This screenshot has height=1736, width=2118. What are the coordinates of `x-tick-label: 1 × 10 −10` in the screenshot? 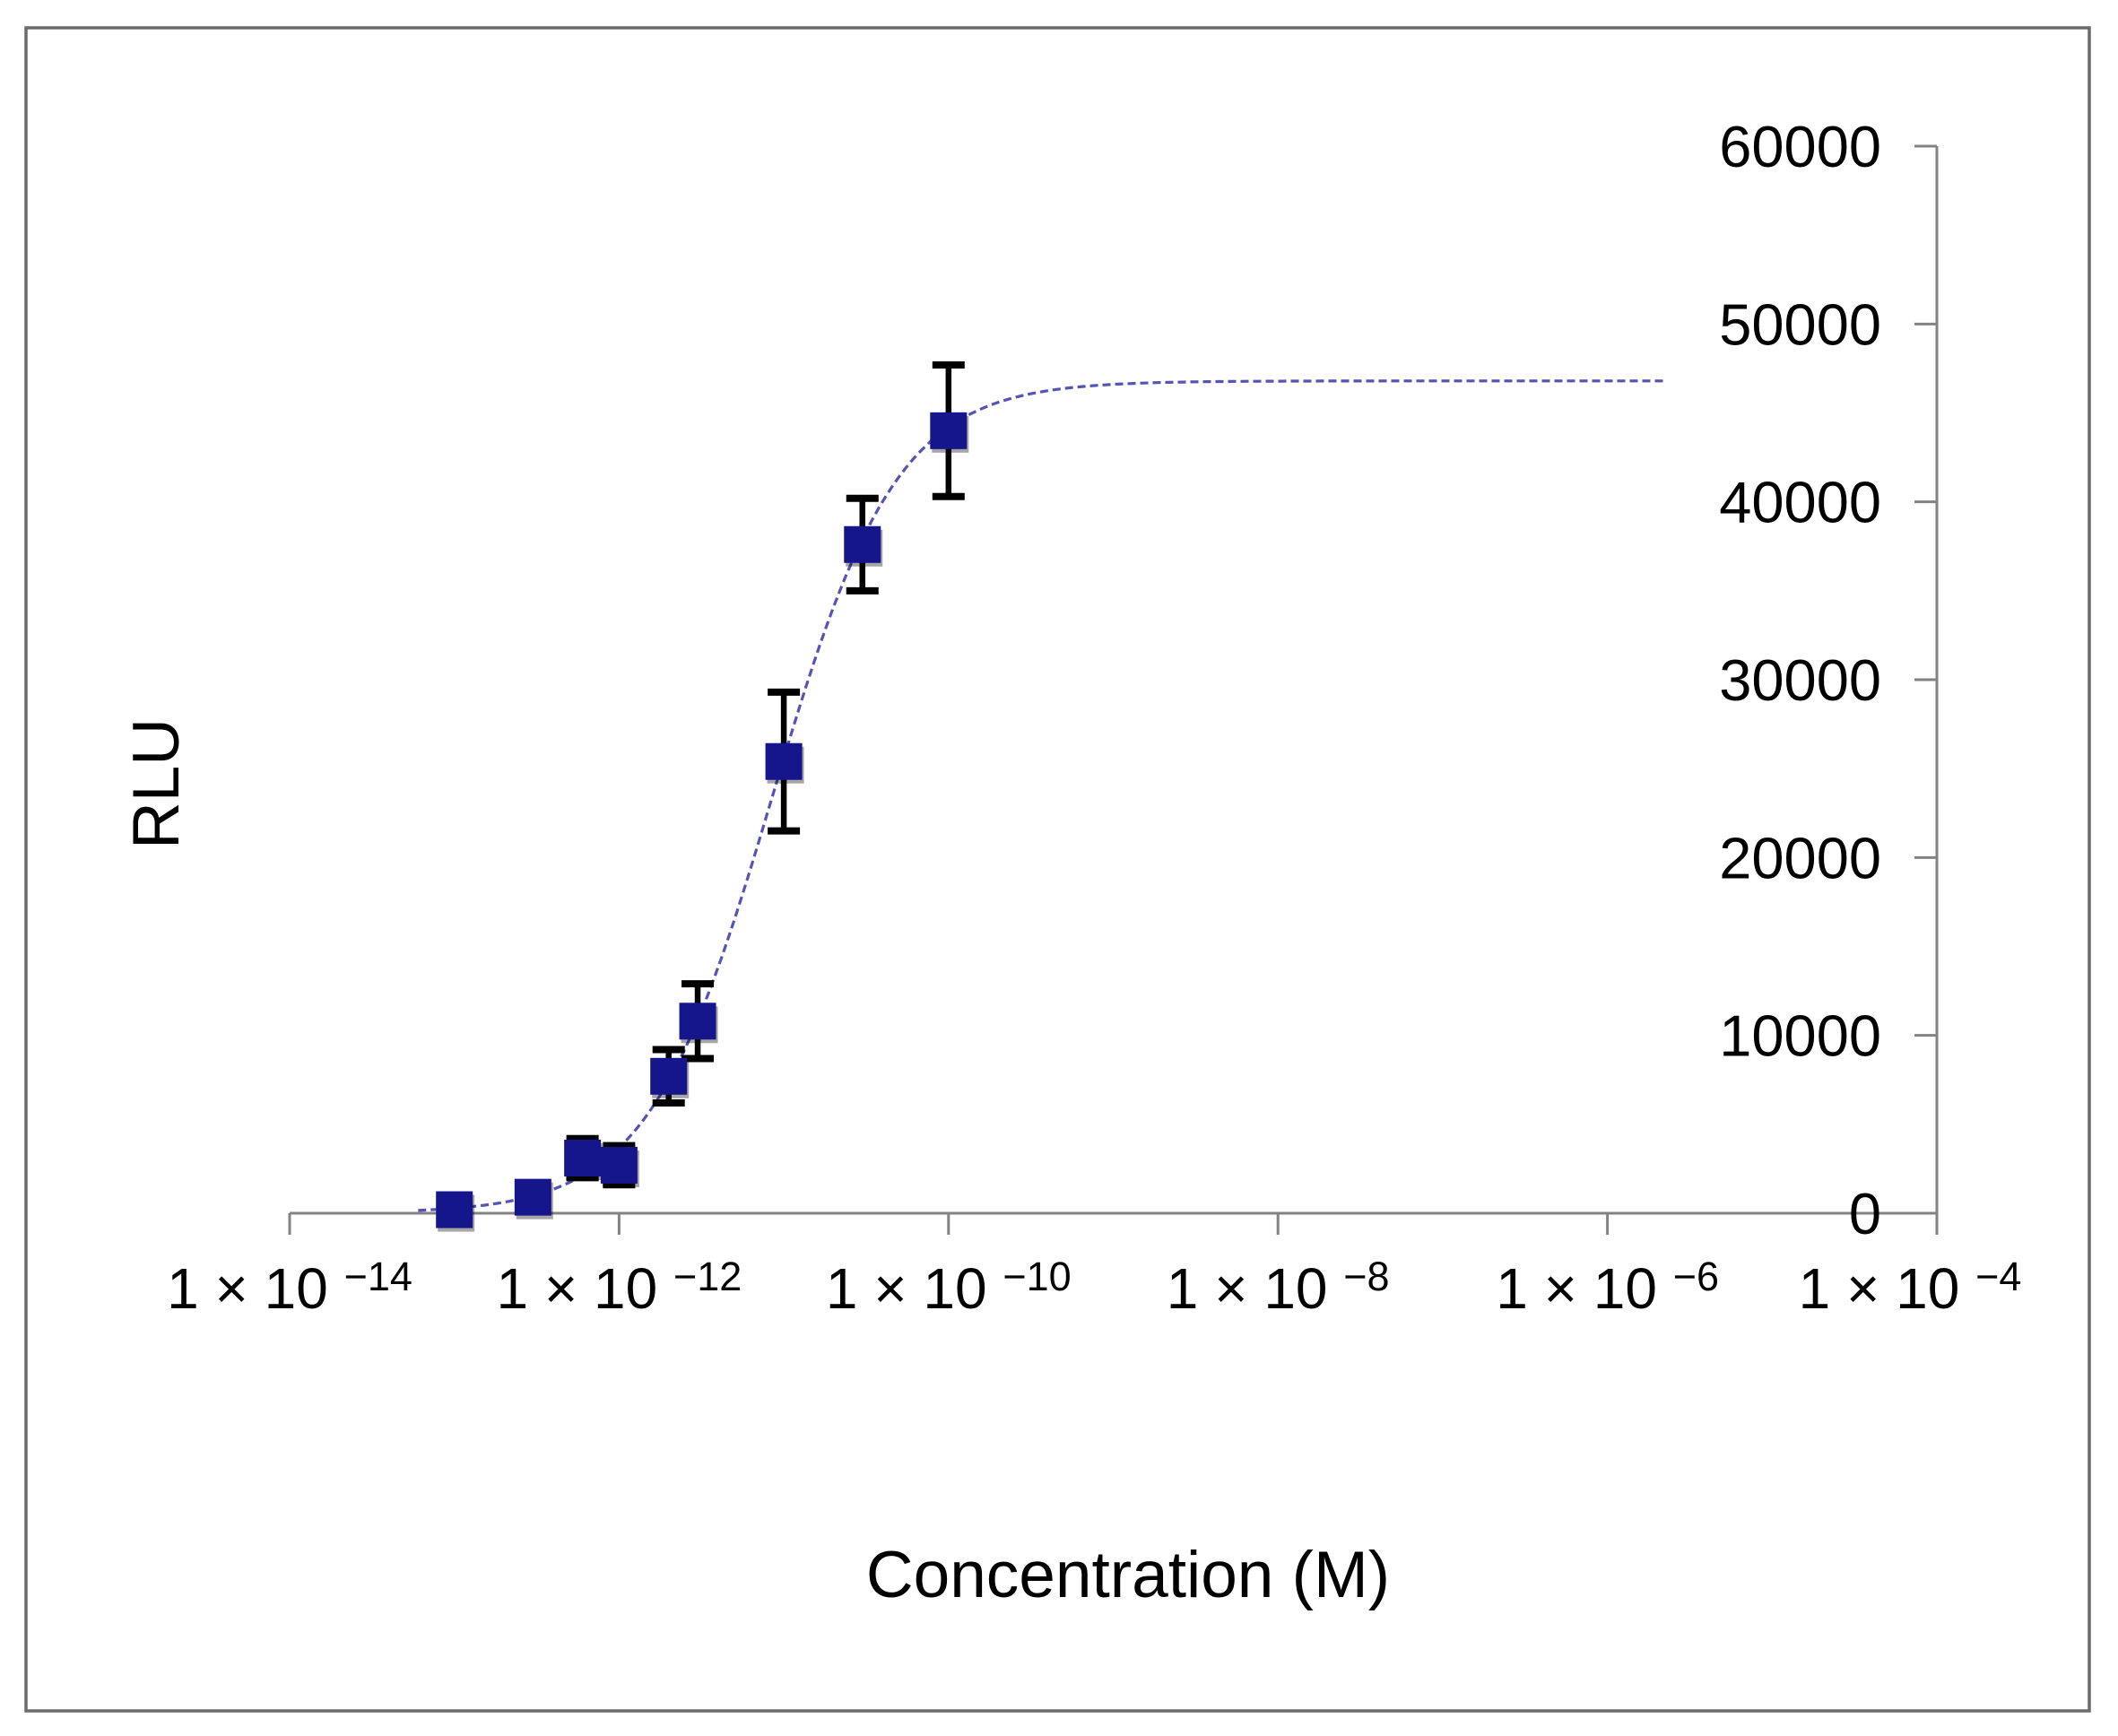 It's located at (949, 1287).